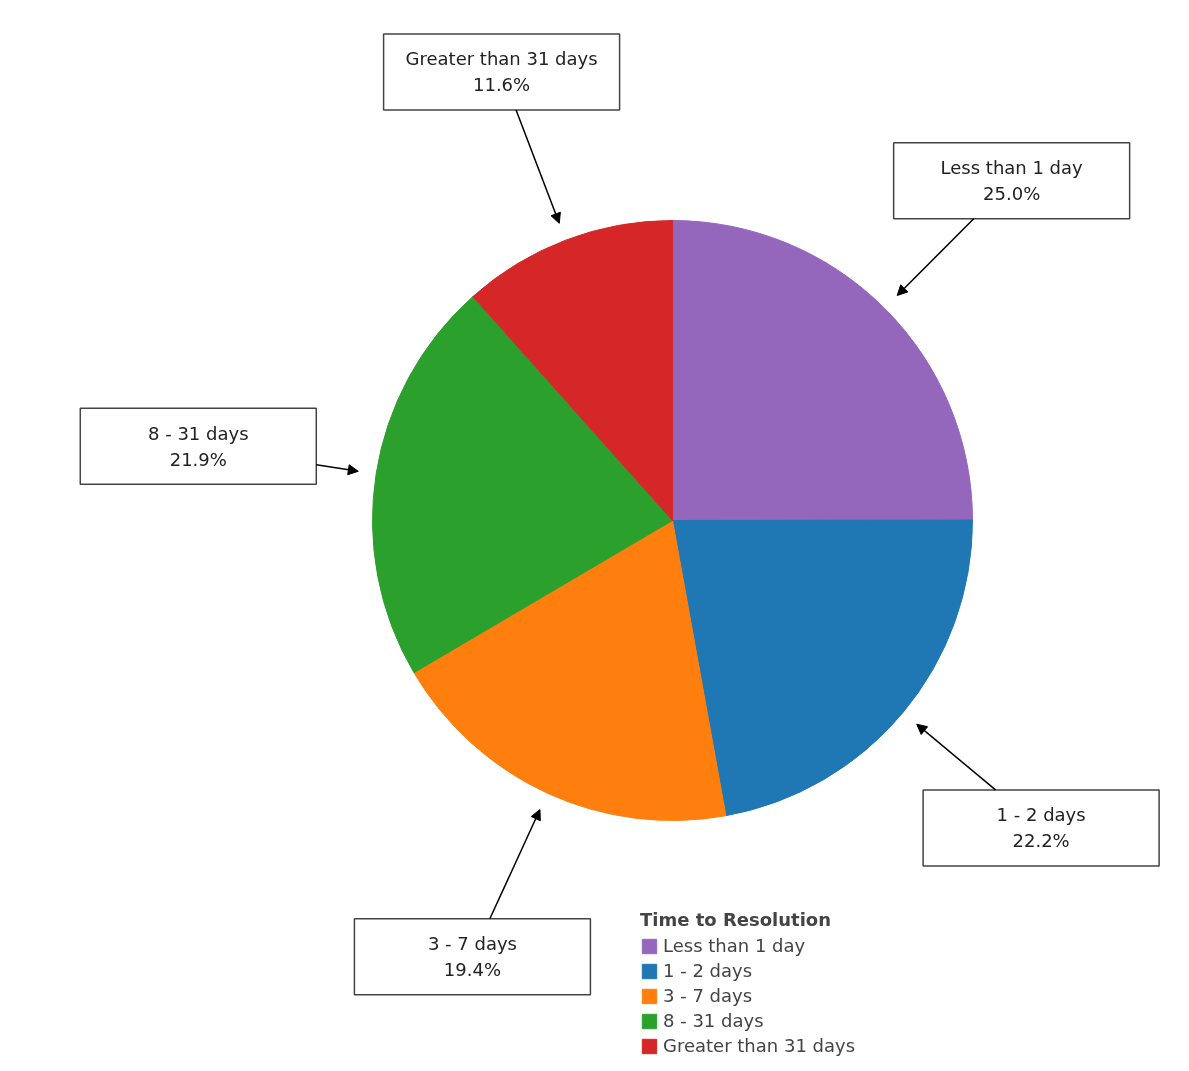 This screenshot has width=1189, height=1071. Describe the element at coordinates (734, 945) in the screenshot. I see `legend-label: Less than 1 day` at that location.